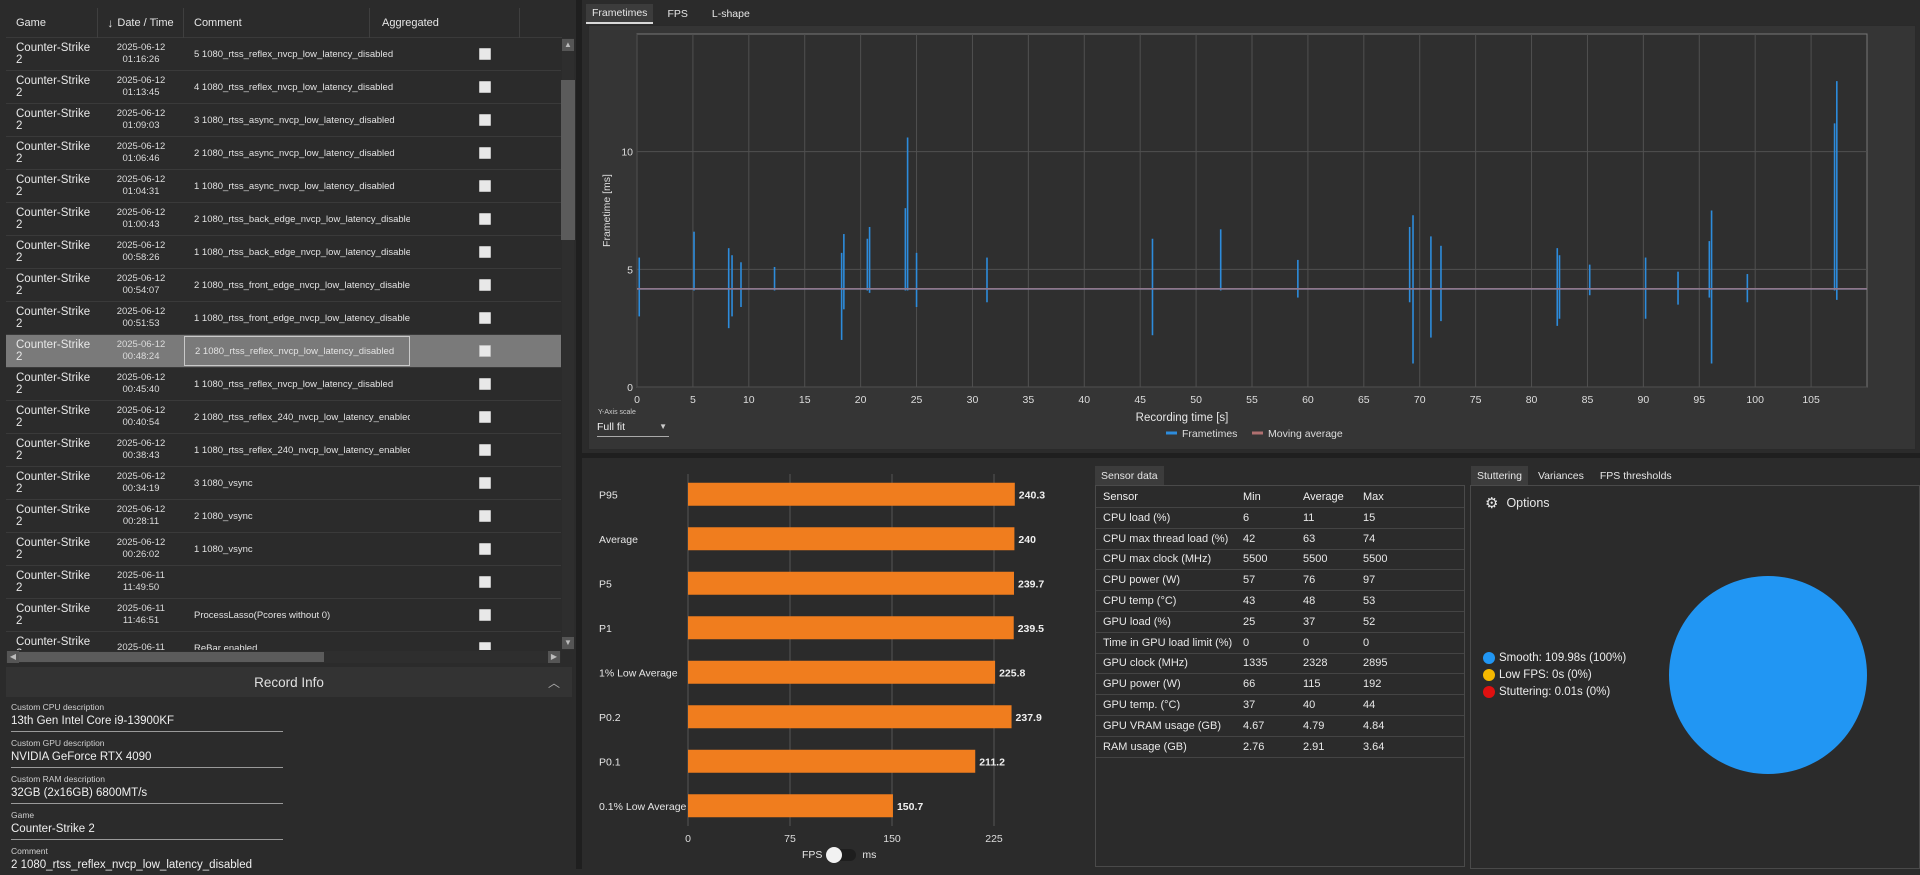 The image size is (1920, 875). I want to click on game-field: Game Counter-Strike 2, so click(147, 825).